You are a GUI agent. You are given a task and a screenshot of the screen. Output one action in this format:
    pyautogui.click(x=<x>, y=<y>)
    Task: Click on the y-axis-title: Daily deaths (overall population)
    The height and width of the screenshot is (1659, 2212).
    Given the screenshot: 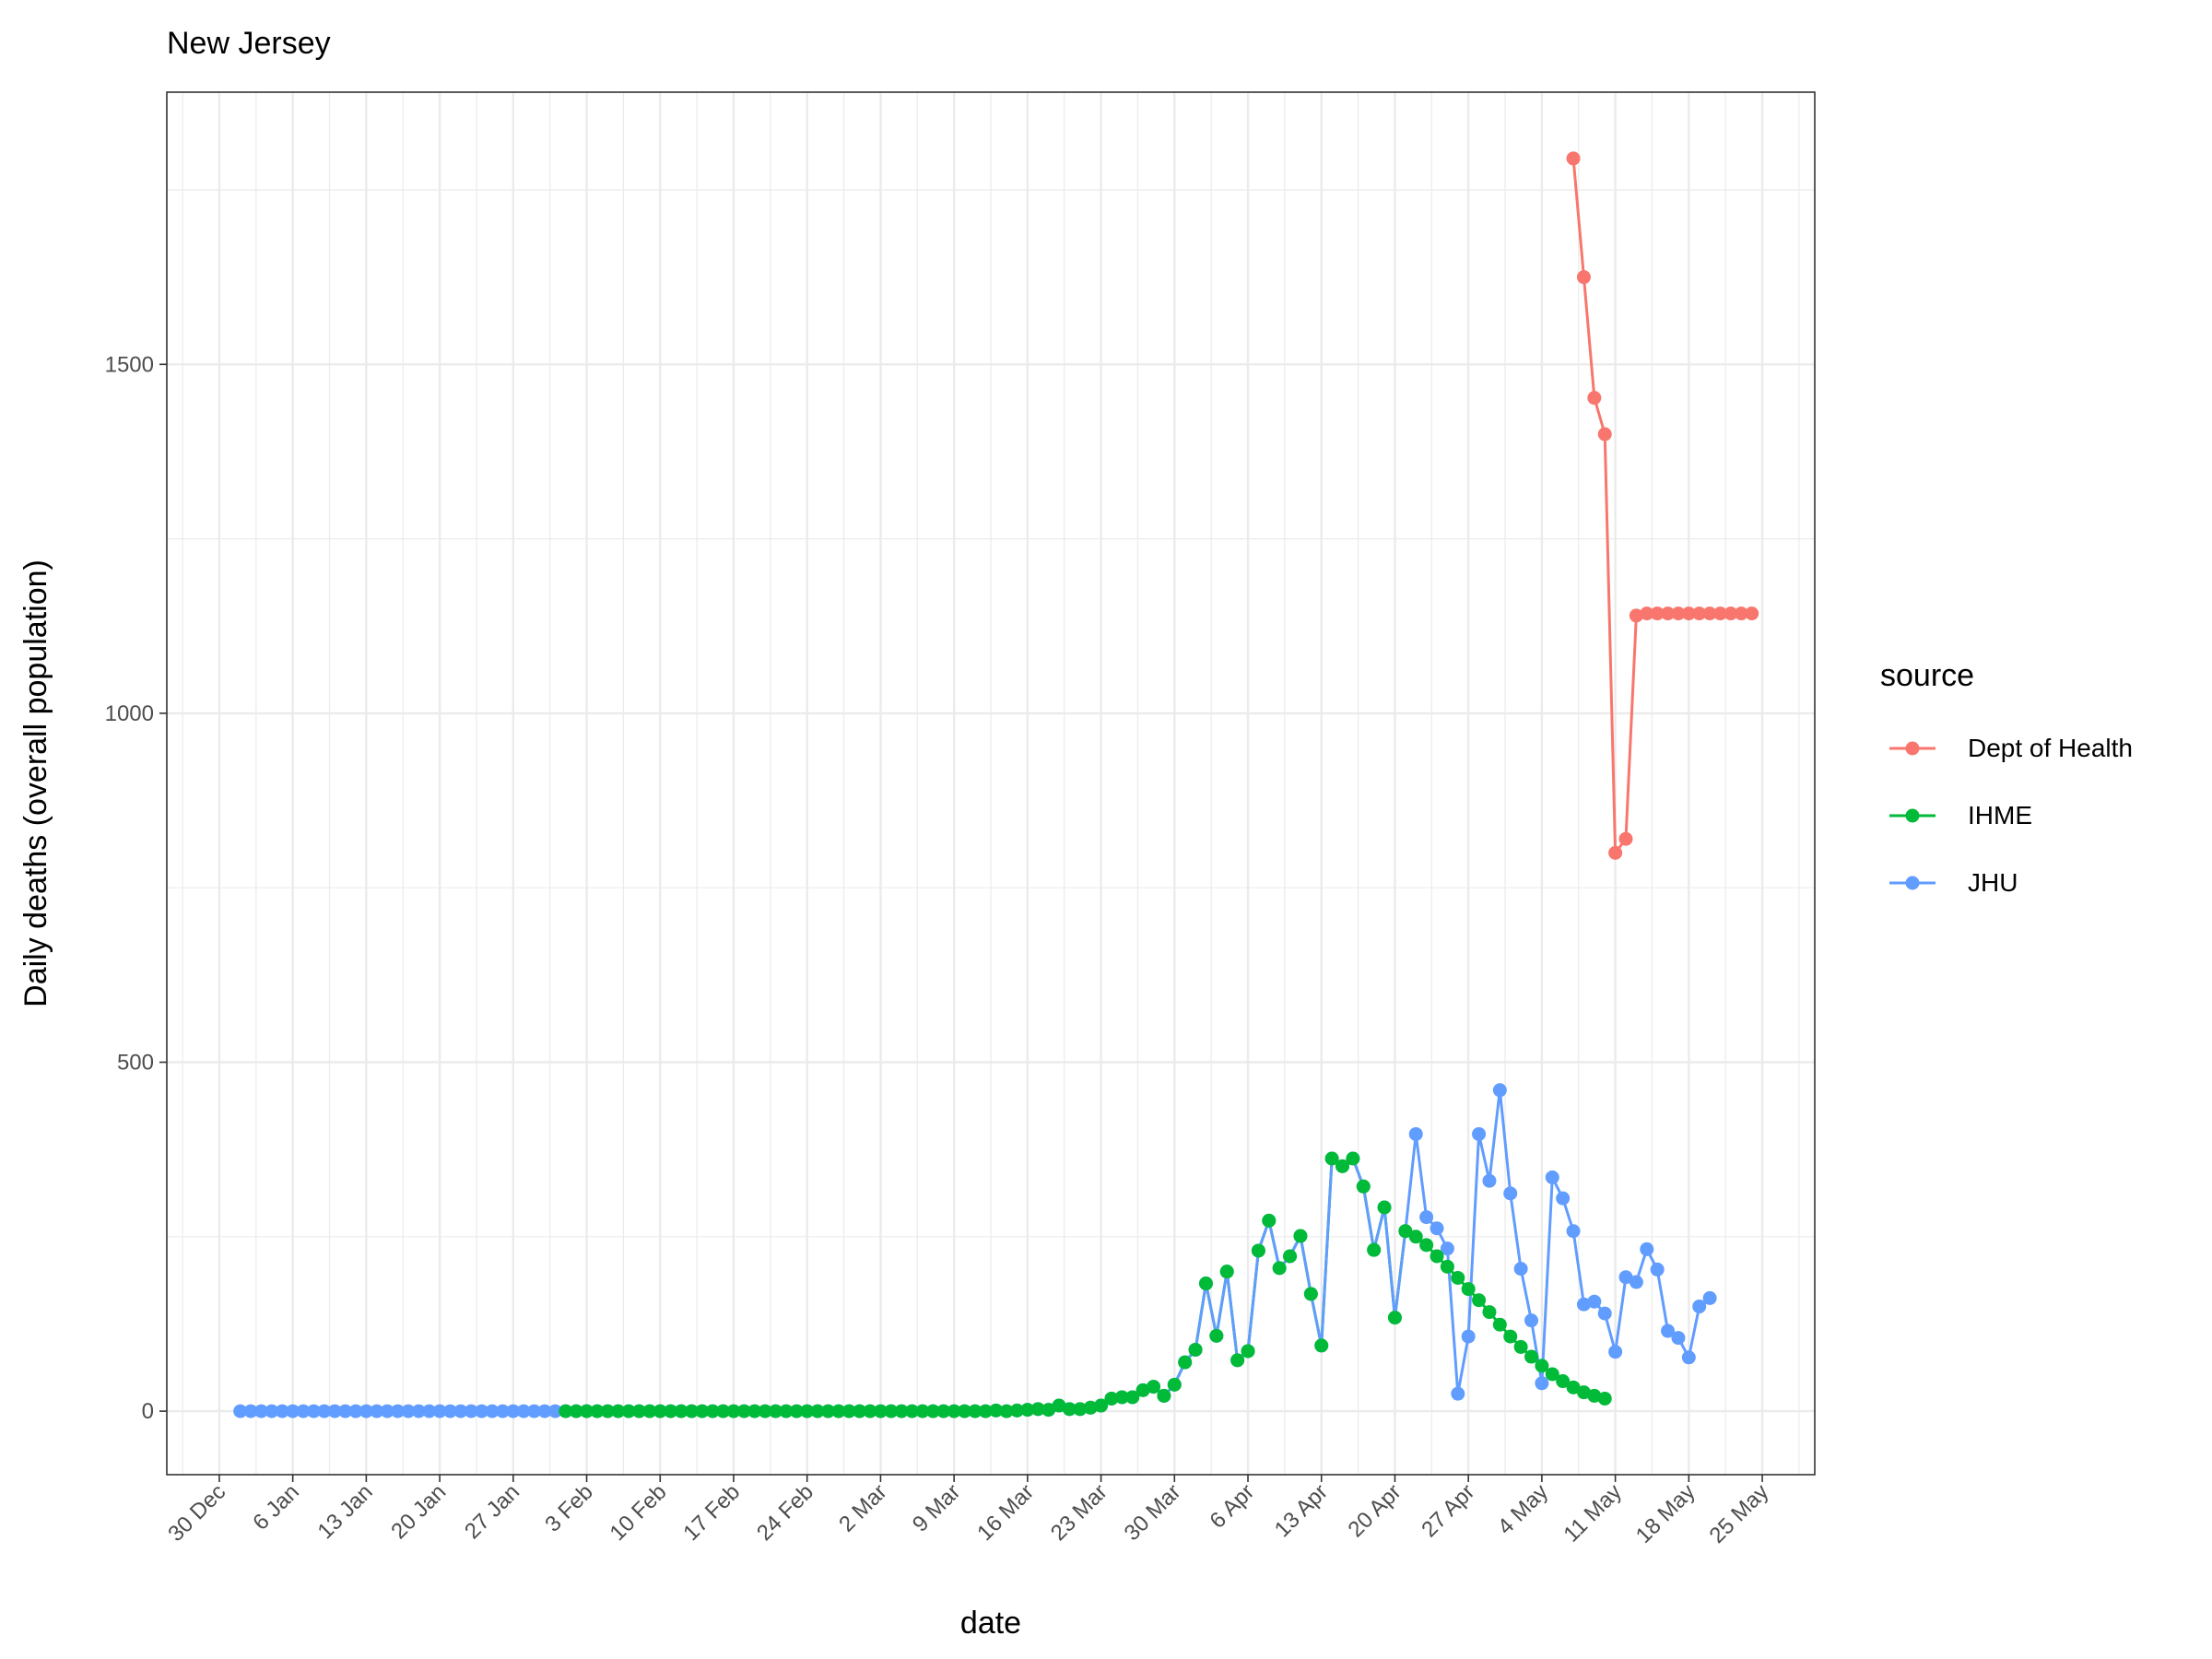 What is the action you would take?
    pyautogui.click(x=35, y=783)
    